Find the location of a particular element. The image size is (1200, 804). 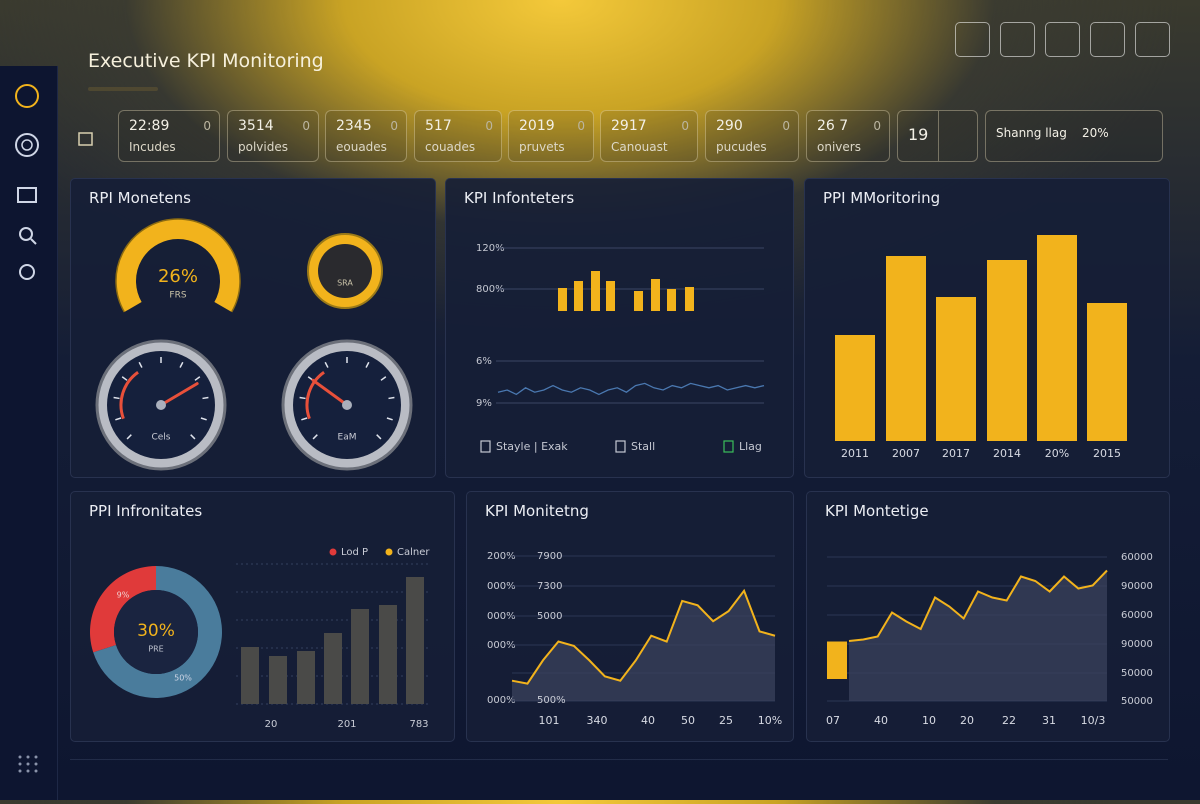

card-button is located at coordinates (1152, 39).